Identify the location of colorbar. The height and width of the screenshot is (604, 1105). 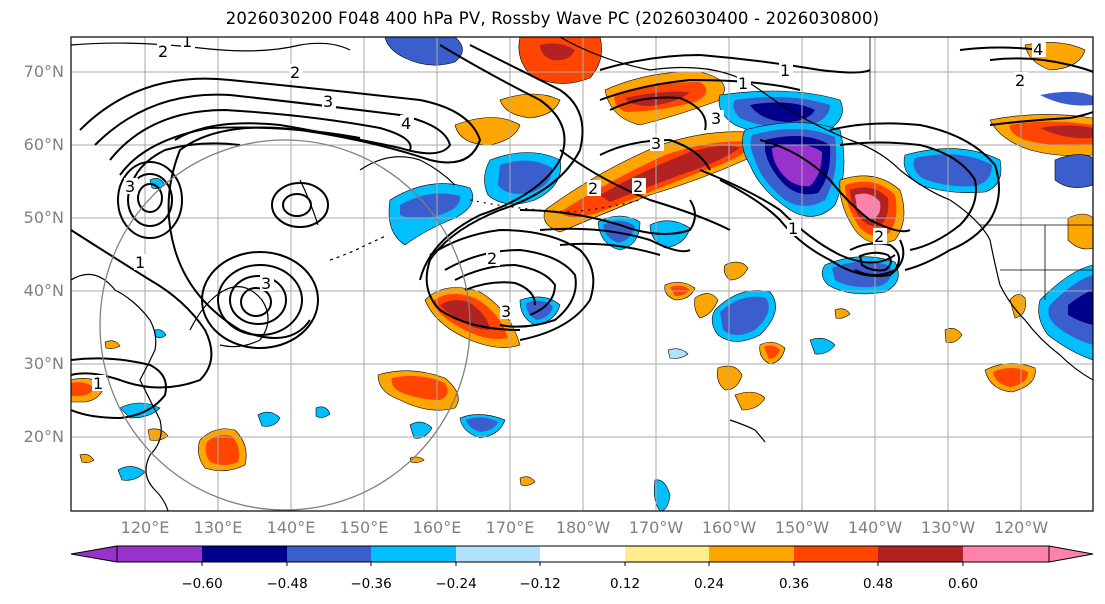
(582, 555).